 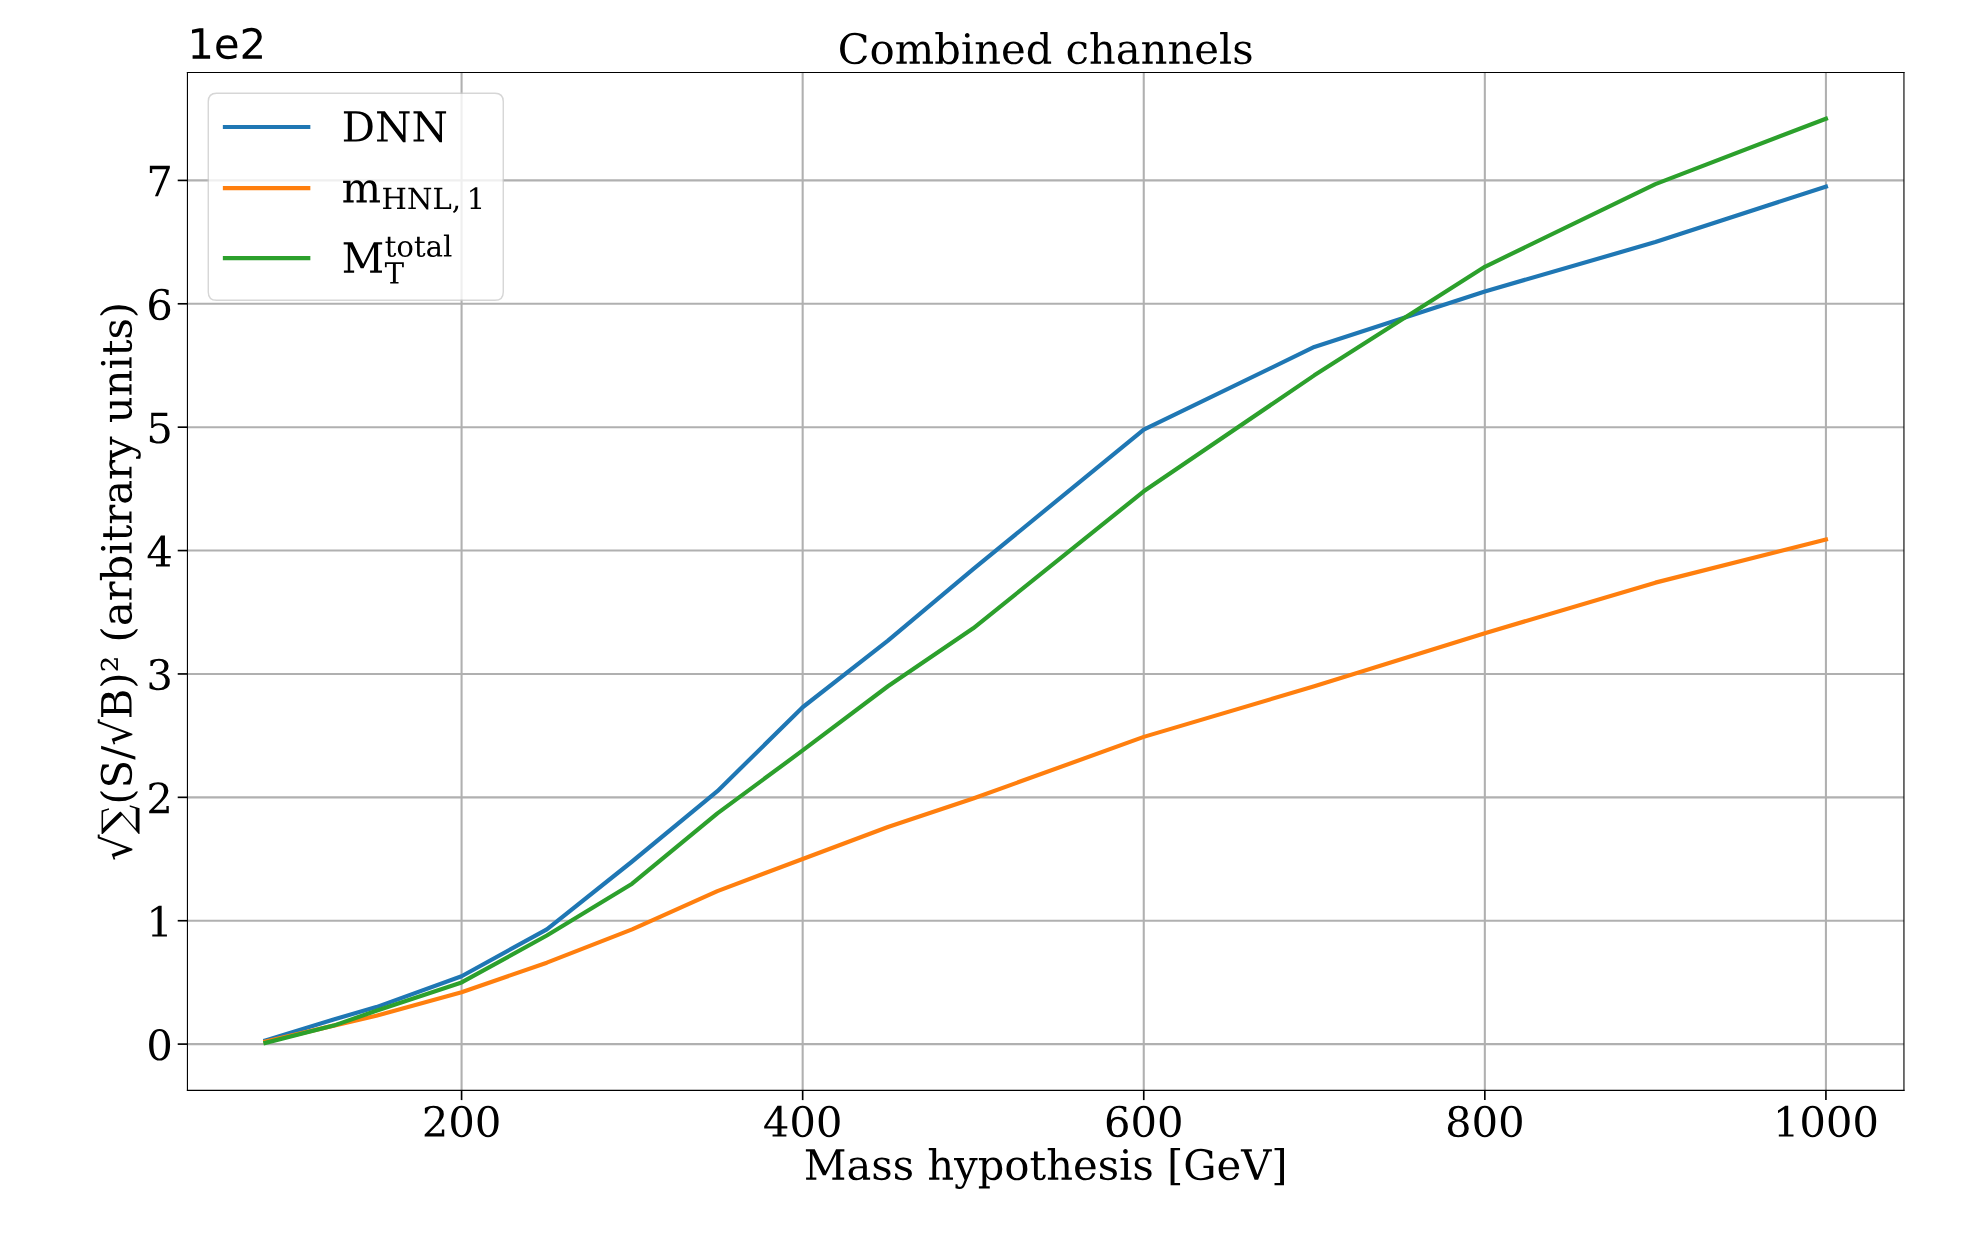 I want to click on y-tick-label: 1, so click(x=159, y=921).